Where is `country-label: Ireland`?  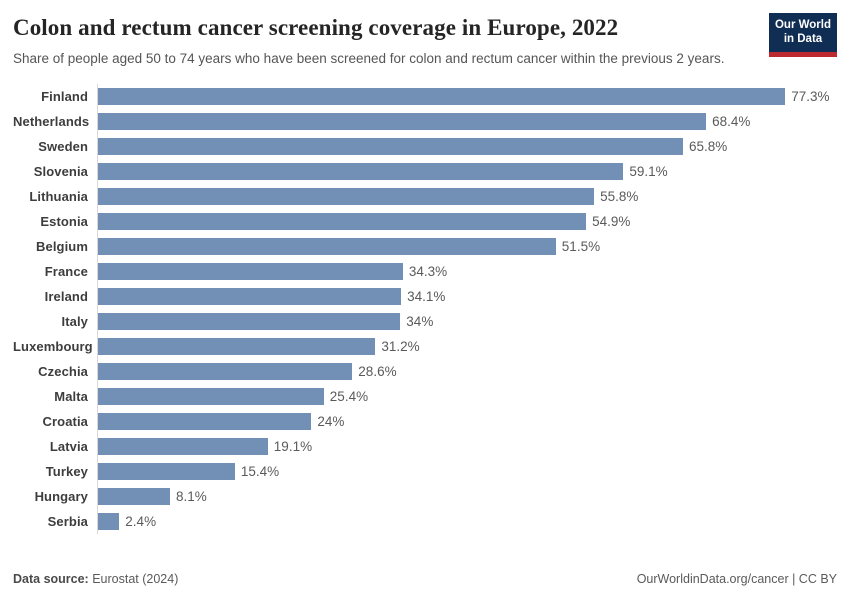 country-label: Ireland is located at coordinates (66, 297).